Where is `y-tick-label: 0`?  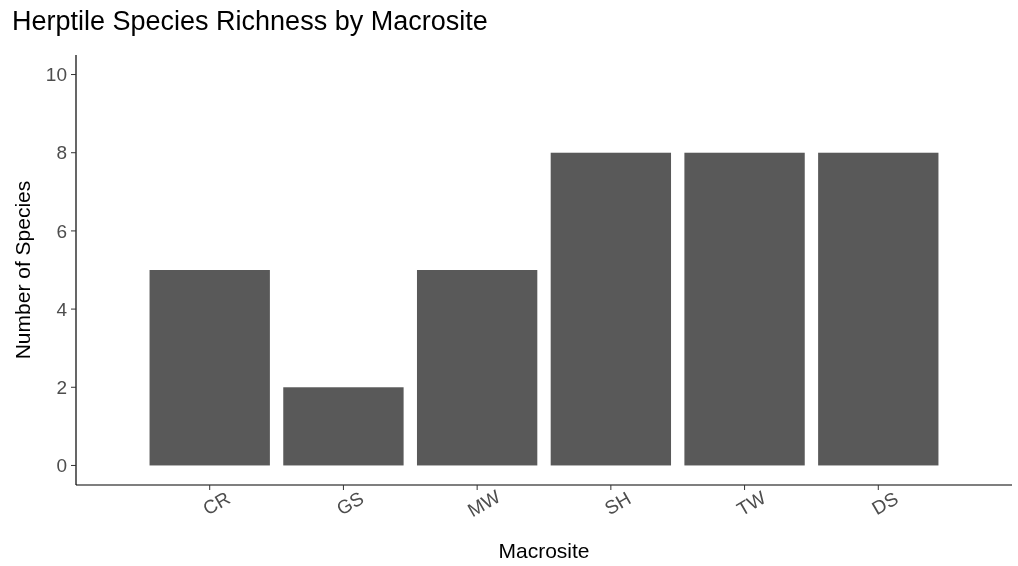 y-tick-label: 0 is located at coordinates (61, 466).